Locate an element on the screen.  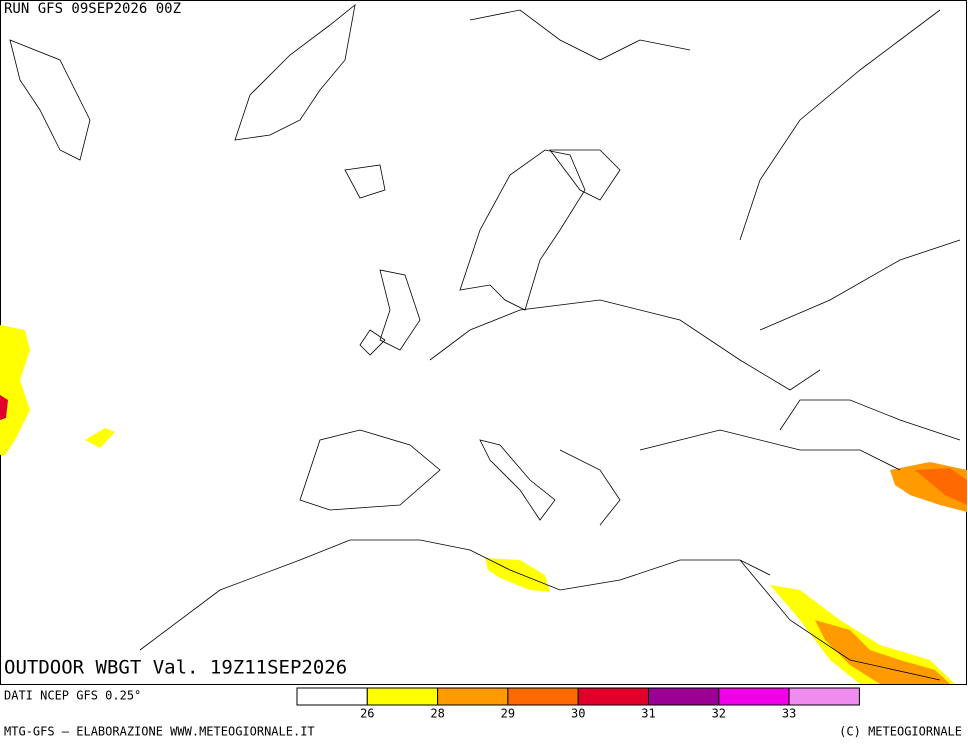
data-source: DATI NCEP GFS 0.25° is located at coordinates (72, 696).